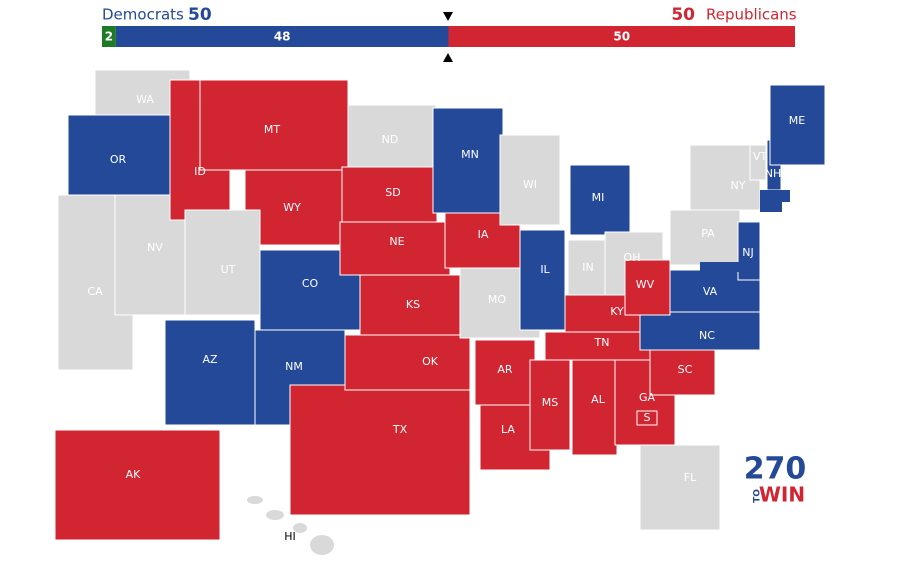  I want to click on state-label: AK, so click(134, 474).